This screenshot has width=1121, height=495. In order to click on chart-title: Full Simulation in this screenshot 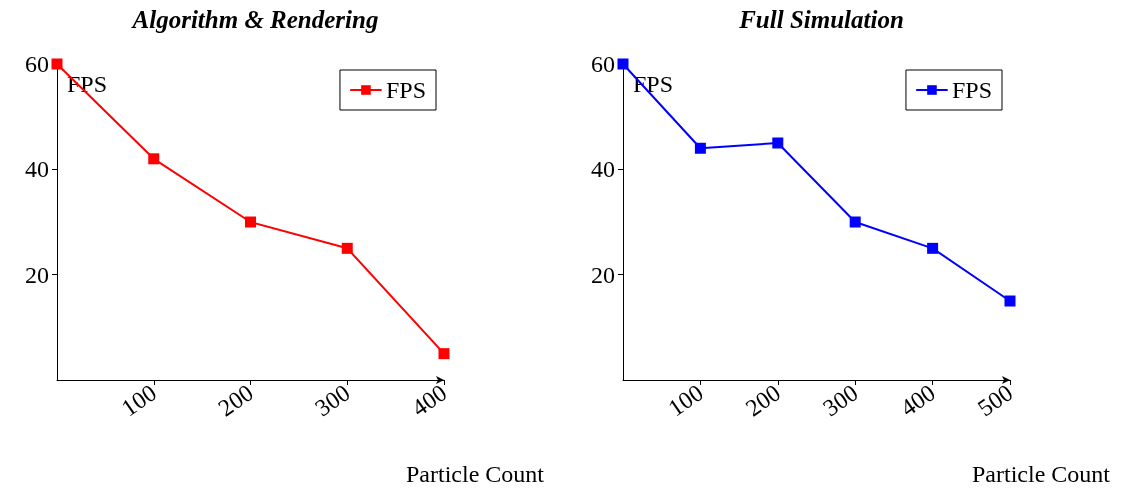, I will do `click(821, 19)`.